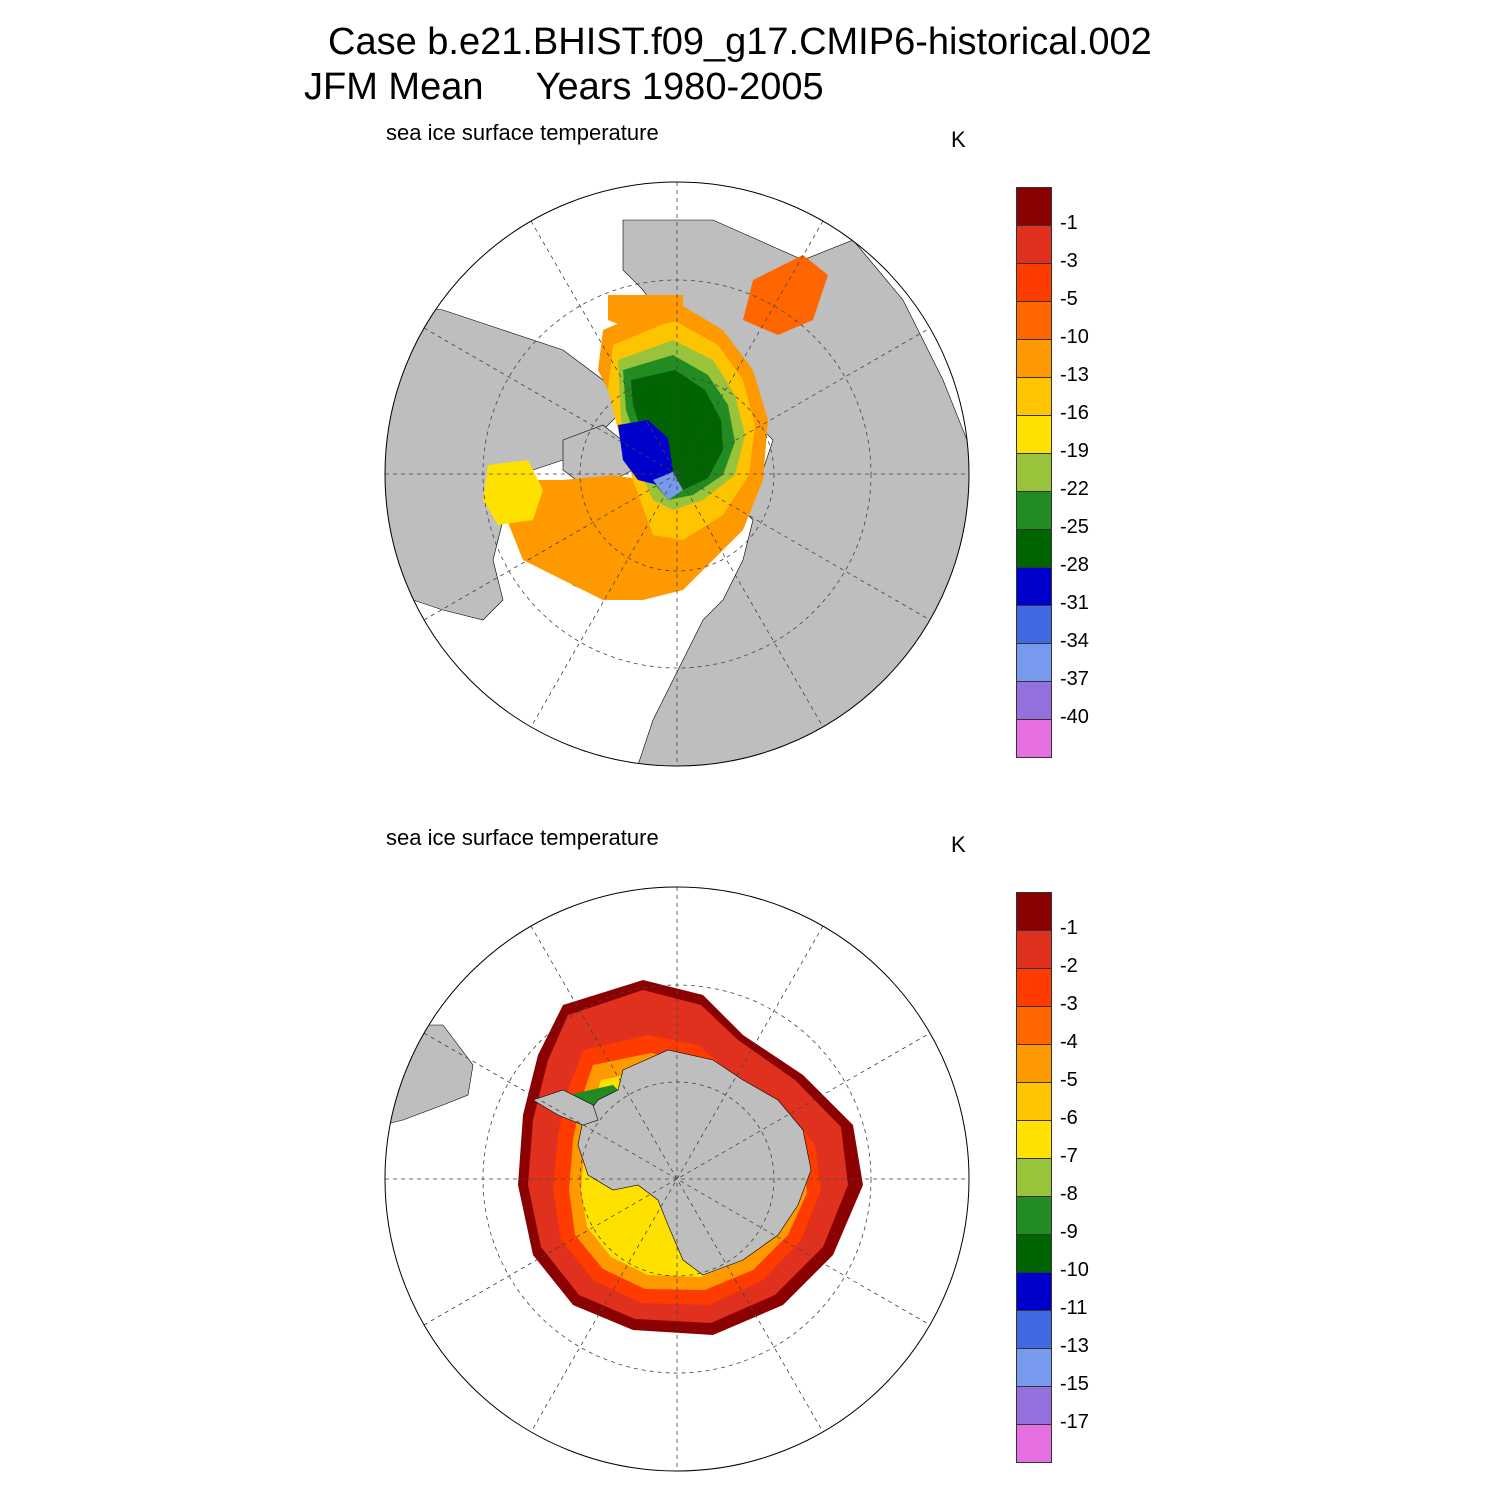 The image size is (1500, 1500). I want to click on north-colorbar-tick-label: -28, so click(1074, 565).